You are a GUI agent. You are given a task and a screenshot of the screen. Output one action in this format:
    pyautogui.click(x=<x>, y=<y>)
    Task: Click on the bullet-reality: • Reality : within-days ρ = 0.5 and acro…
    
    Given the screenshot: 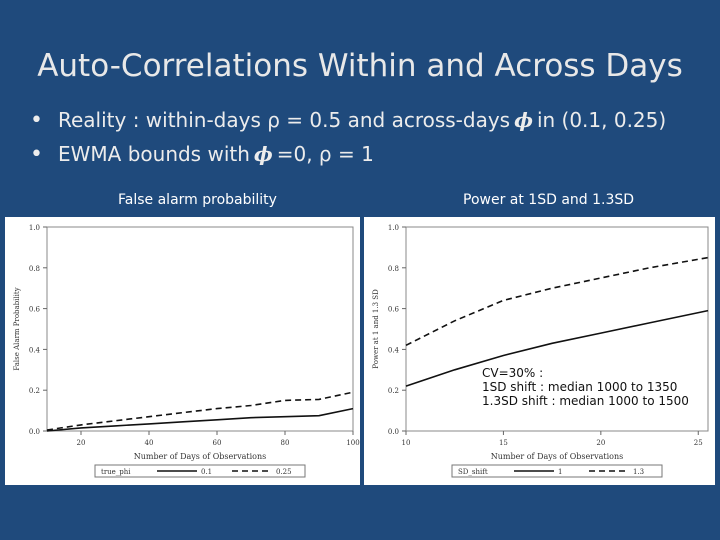 What is the action you would take?
    pyautogui.click(x=348, y=120)
    